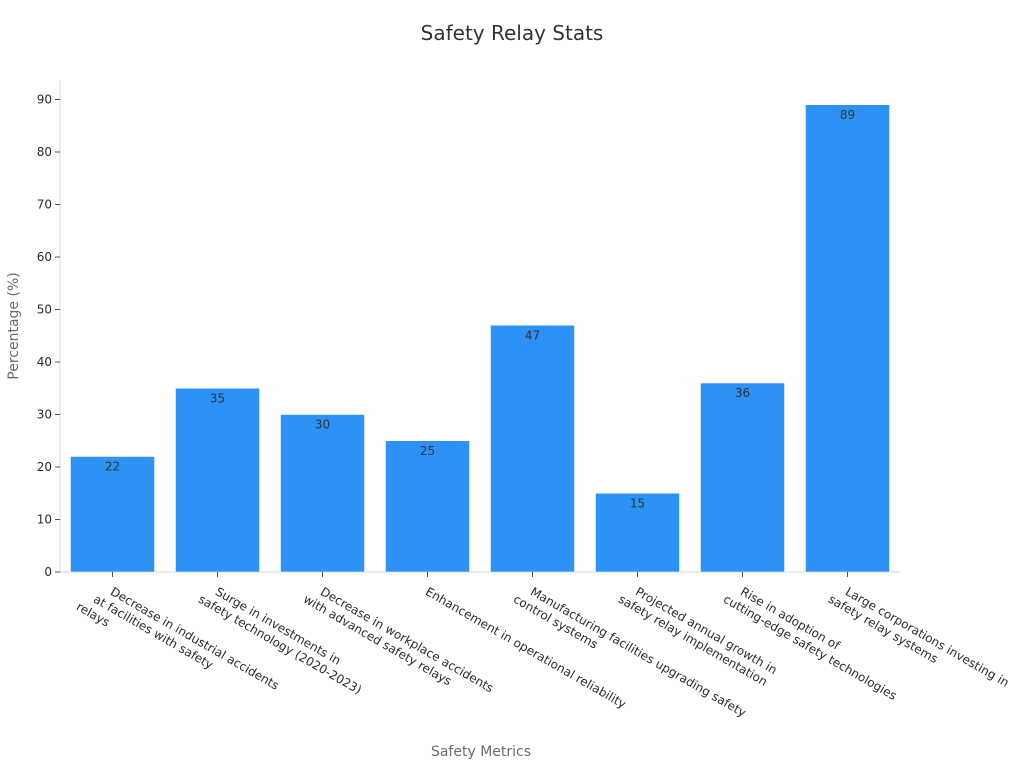 The height and width of the screenshot is (768, 1024). What do you see at coordinates (44, 467) in the screenshot?
I see `y-tick-label: 20` at bounding box center [44, 467].